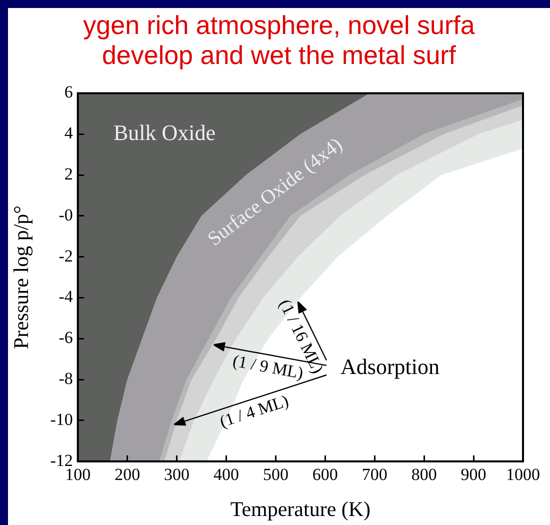 This screenshot has height=525, width=550. I want to click on x-tick-label: 600, so click(325, 474).